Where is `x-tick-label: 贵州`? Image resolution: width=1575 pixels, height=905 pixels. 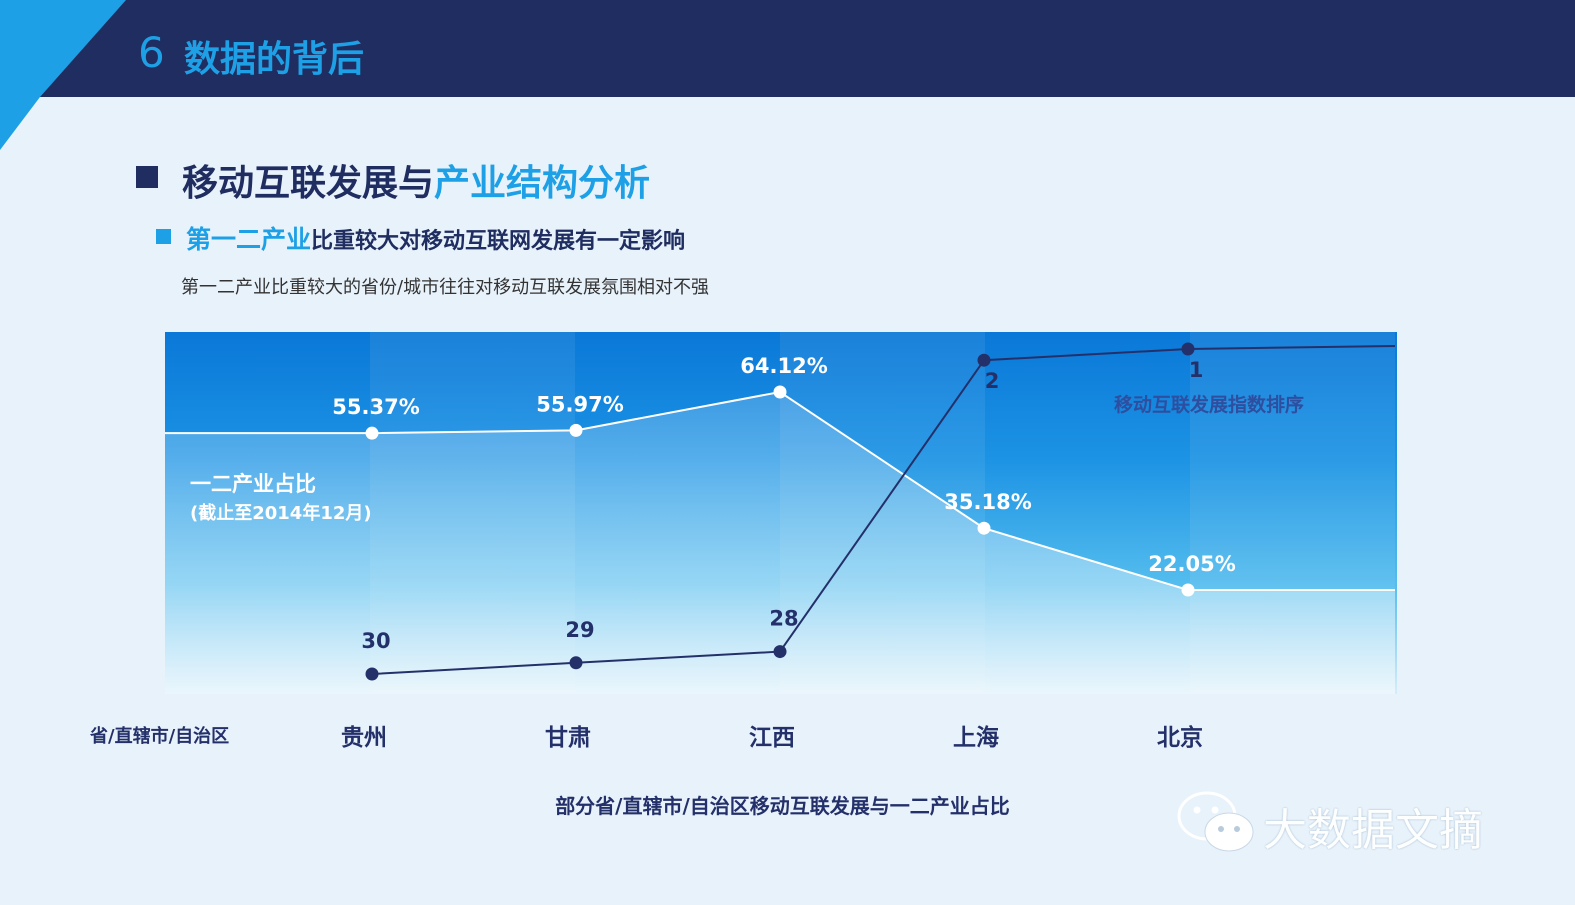
x-tick-label: 贵州 is located at coordinates (364, 738).